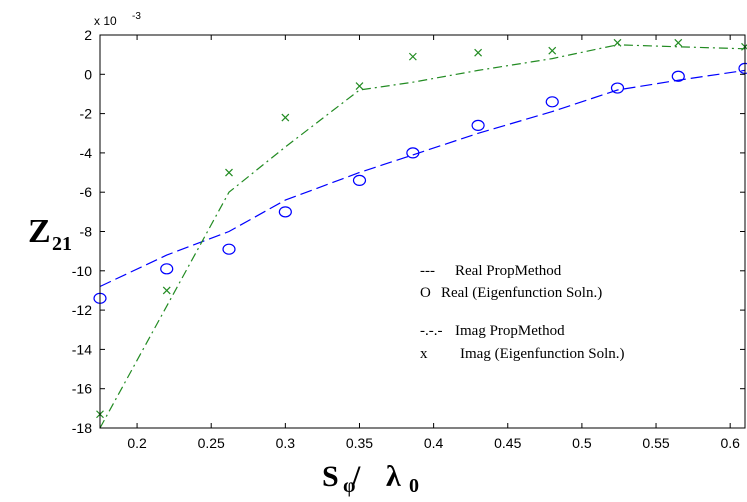 This screenshot has width=747, height=502. Describe the element at coordinates (137, 443) in the screenshot. I see `x-tick-label: 0.2` at that location.